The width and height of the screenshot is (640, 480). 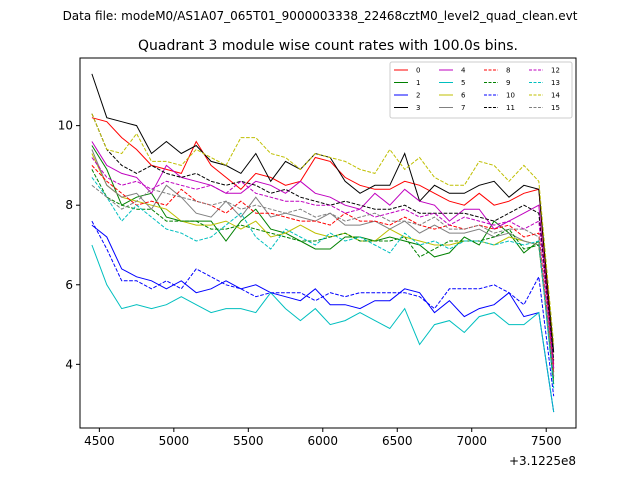 I want to click on legend-label-5: 5, so click(x=463, y=83).